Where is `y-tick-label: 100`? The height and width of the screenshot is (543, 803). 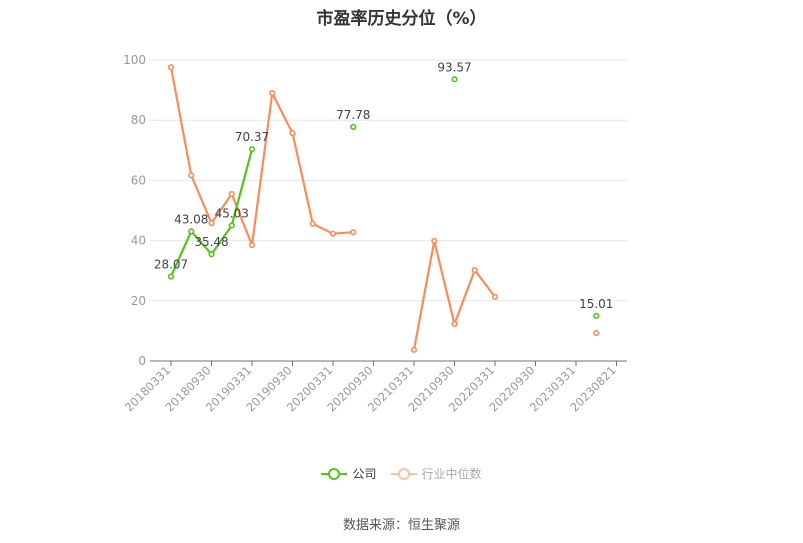
y-tick-label: 100 is located at coordinates (134, 60).